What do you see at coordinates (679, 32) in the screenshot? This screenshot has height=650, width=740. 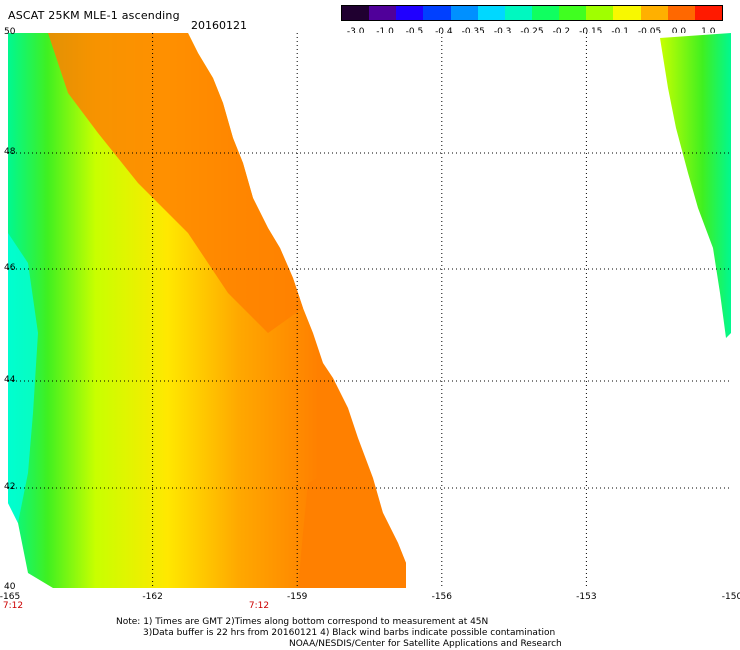 I see `colorbar-tick-label: 0.0` at bounding box center [679, 32].